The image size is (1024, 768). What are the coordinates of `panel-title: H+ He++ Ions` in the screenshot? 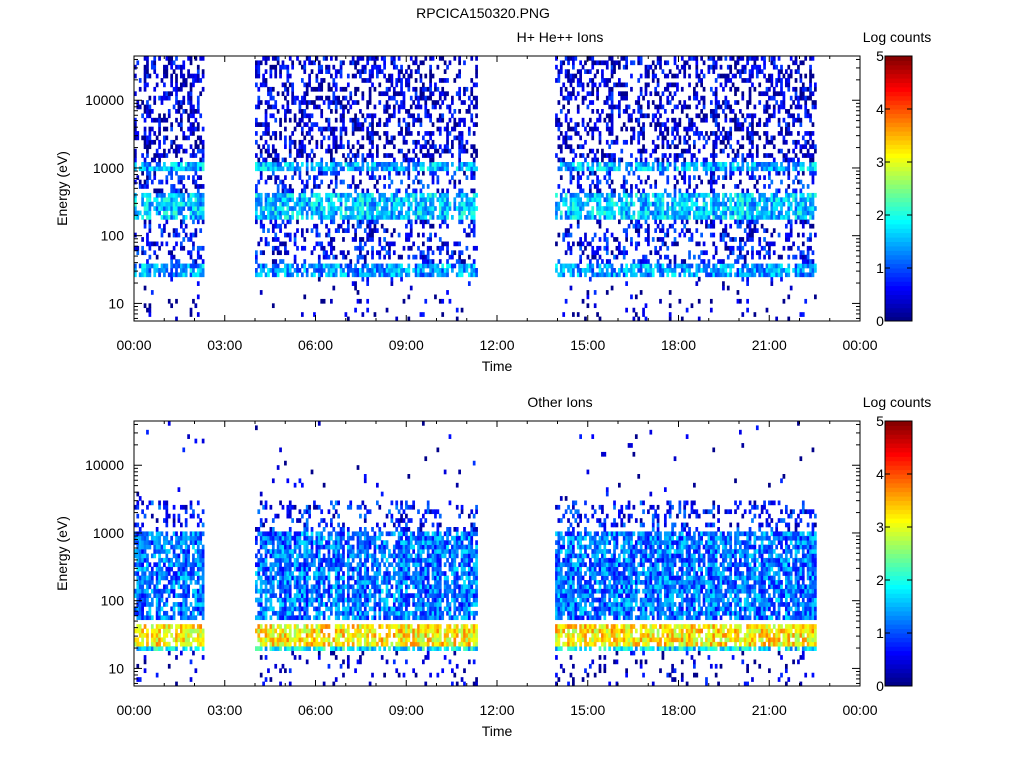 It's located at (560, 37).